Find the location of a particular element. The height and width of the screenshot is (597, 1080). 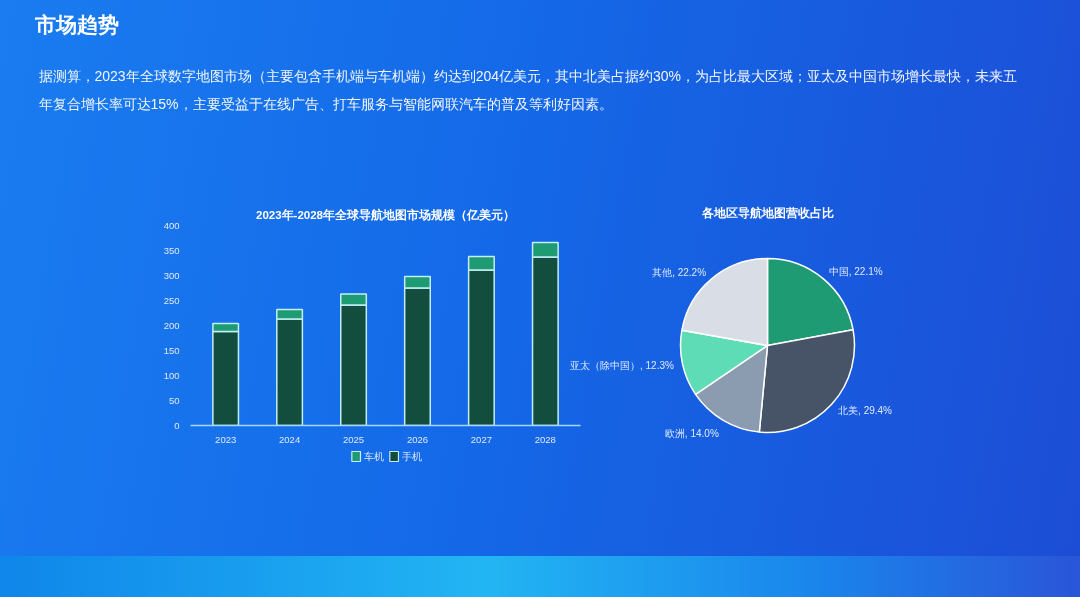

slice-label: 中国, 22.1% is located at coordinates (855, 272).